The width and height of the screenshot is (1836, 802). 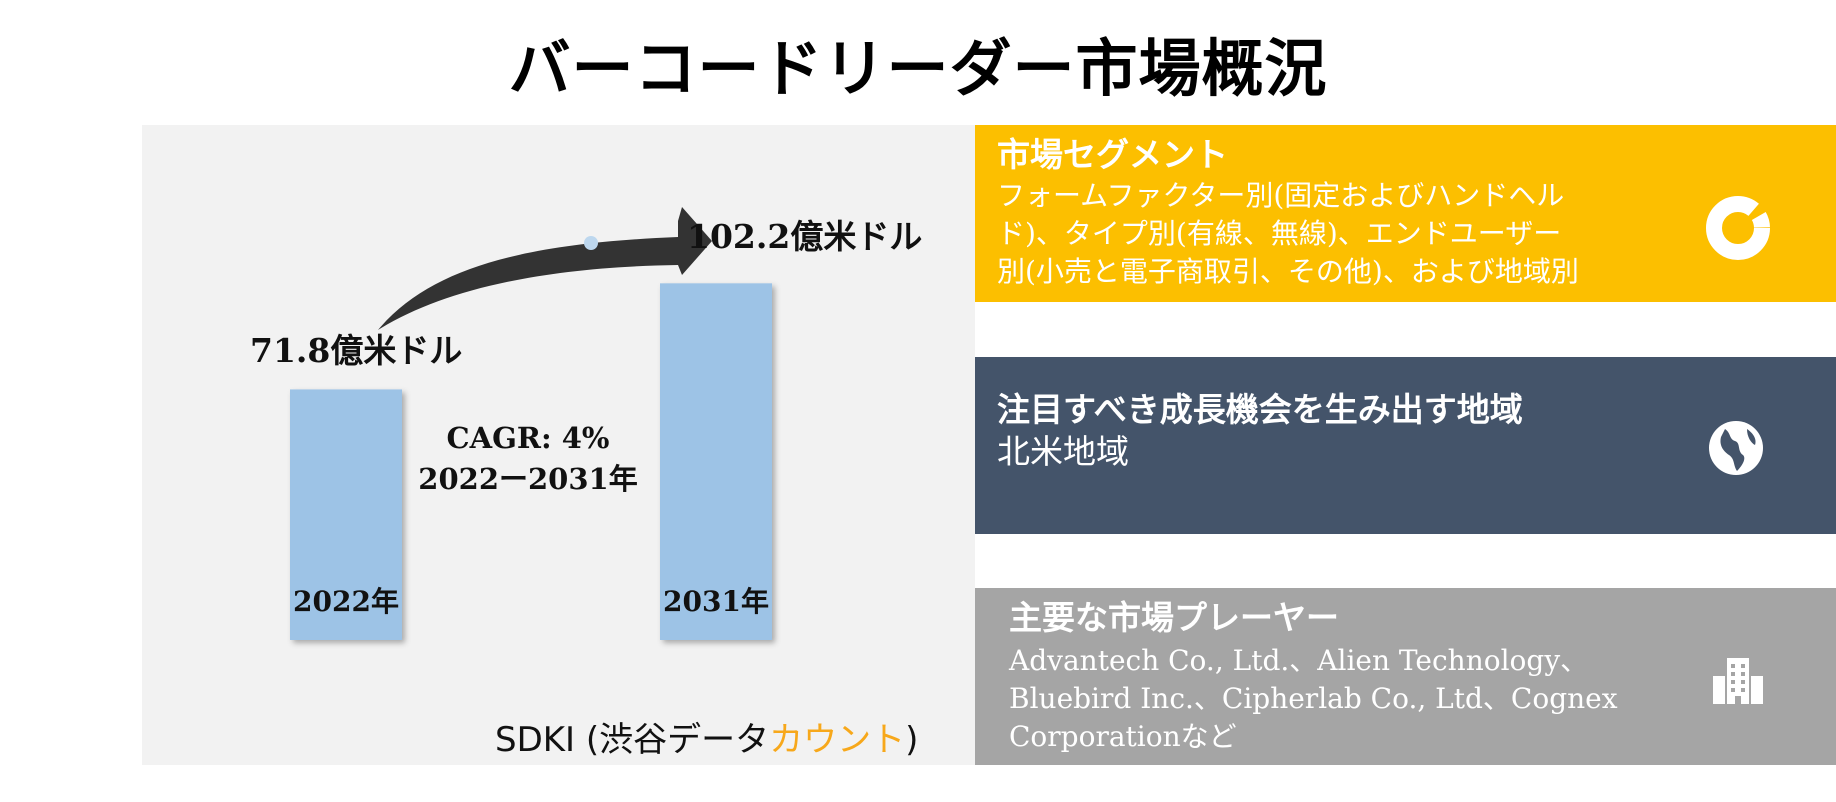 I want to click on players-line: Corporationなど, so click(x=1123, y=736).